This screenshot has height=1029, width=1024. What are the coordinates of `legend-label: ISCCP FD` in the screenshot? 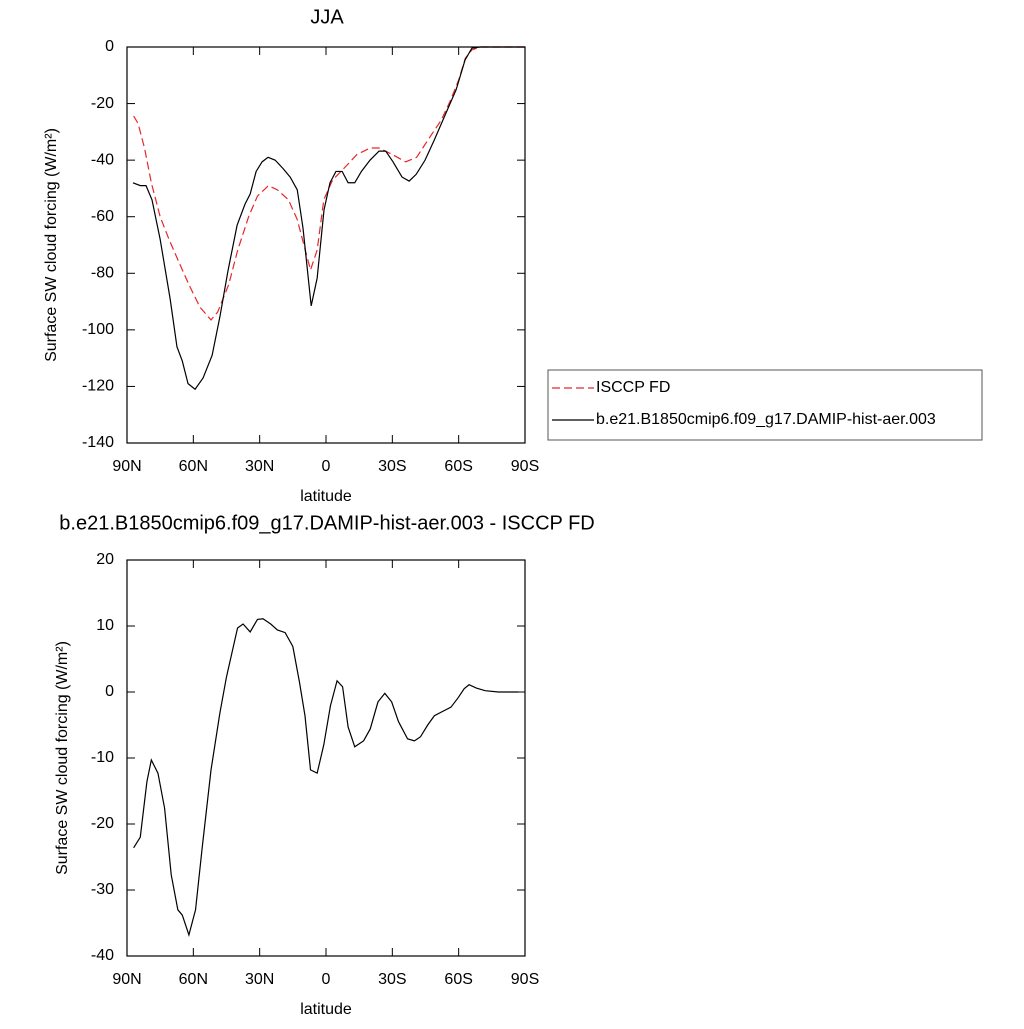 It's located at (633, 387).